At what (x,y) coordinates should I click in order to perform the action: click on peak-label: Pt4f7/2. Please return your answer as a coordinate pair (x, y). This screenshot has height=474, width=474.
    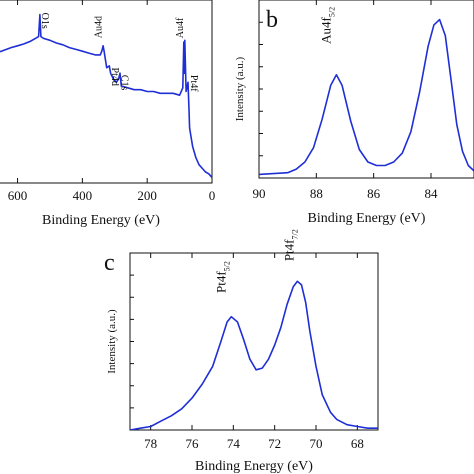
    Looking at the image, I should click on (290, 245).